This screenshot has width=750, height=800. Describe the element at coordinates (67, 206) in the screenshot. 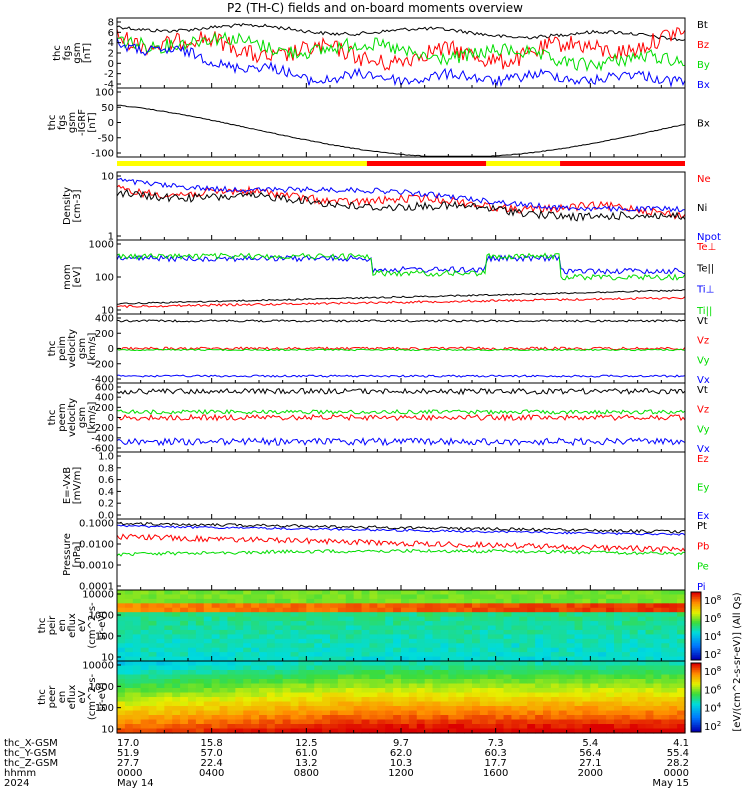

I see `panel-3-ylabel-line: Density` at that location.